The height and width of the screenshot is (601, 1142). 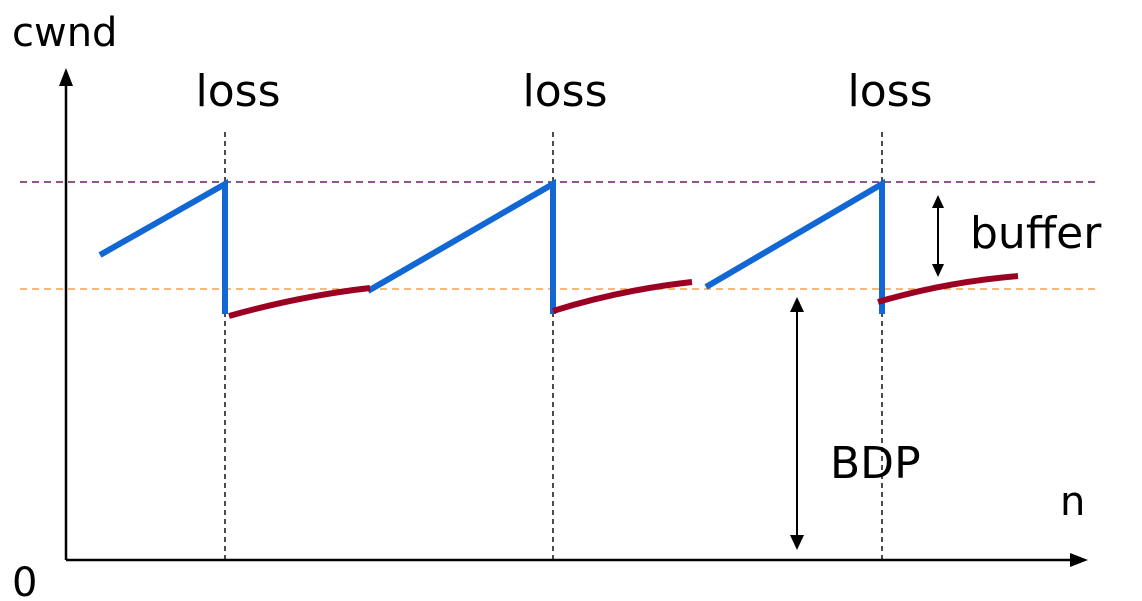 I want to click on bdp-arrow, so click(x=797, y=423).